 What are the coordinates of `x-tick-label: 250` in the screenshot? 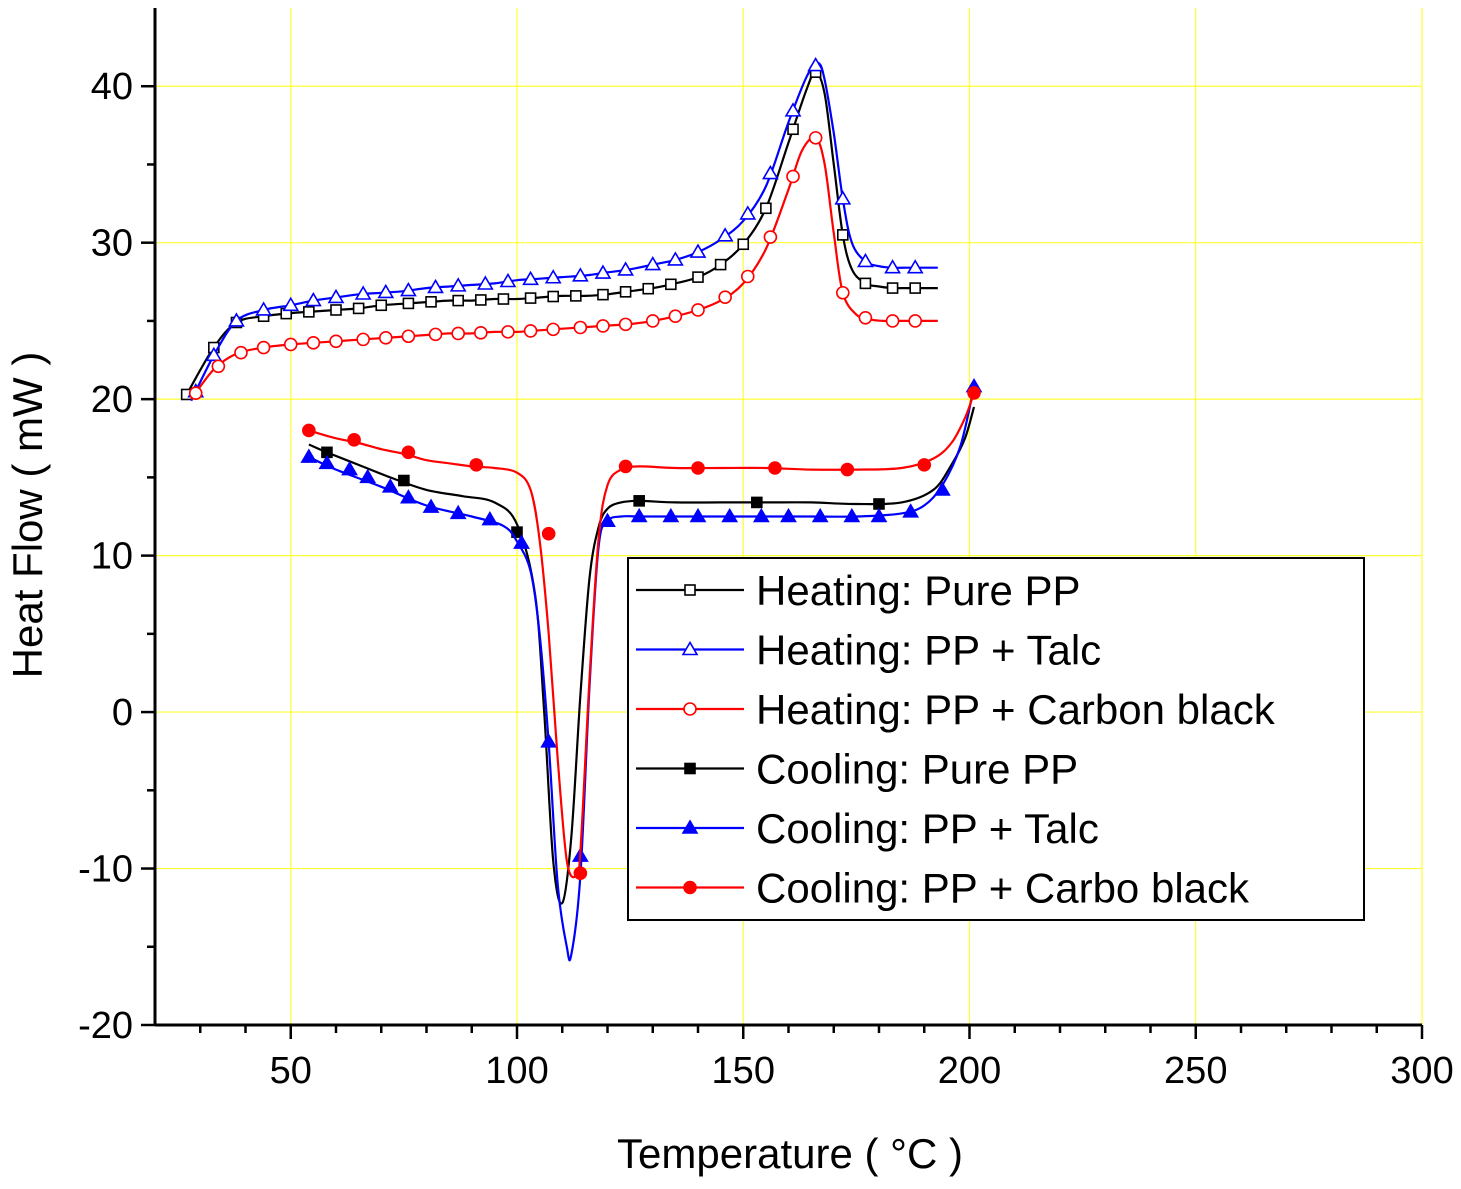 It's located at (1195, 1071).